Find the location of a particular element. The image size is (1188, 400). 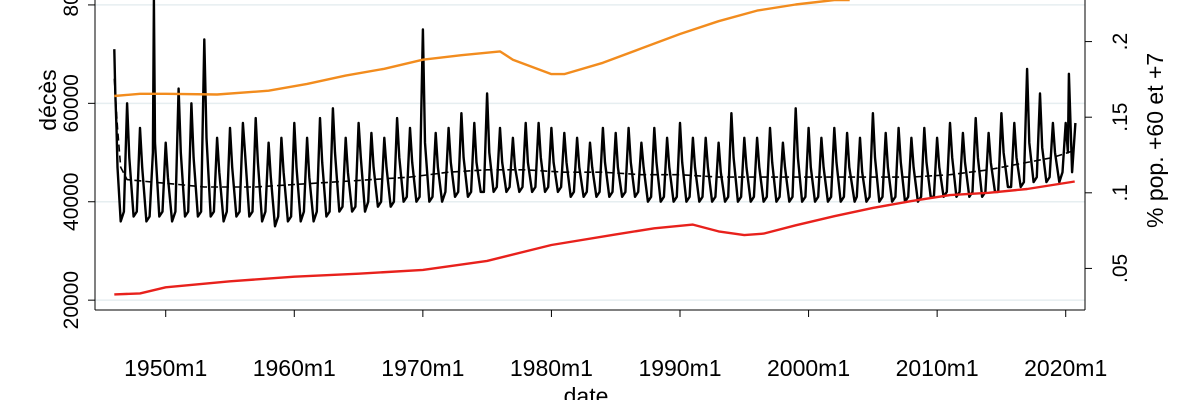

x-tick-label: 1990m1 is located at coordinates (679, 368).